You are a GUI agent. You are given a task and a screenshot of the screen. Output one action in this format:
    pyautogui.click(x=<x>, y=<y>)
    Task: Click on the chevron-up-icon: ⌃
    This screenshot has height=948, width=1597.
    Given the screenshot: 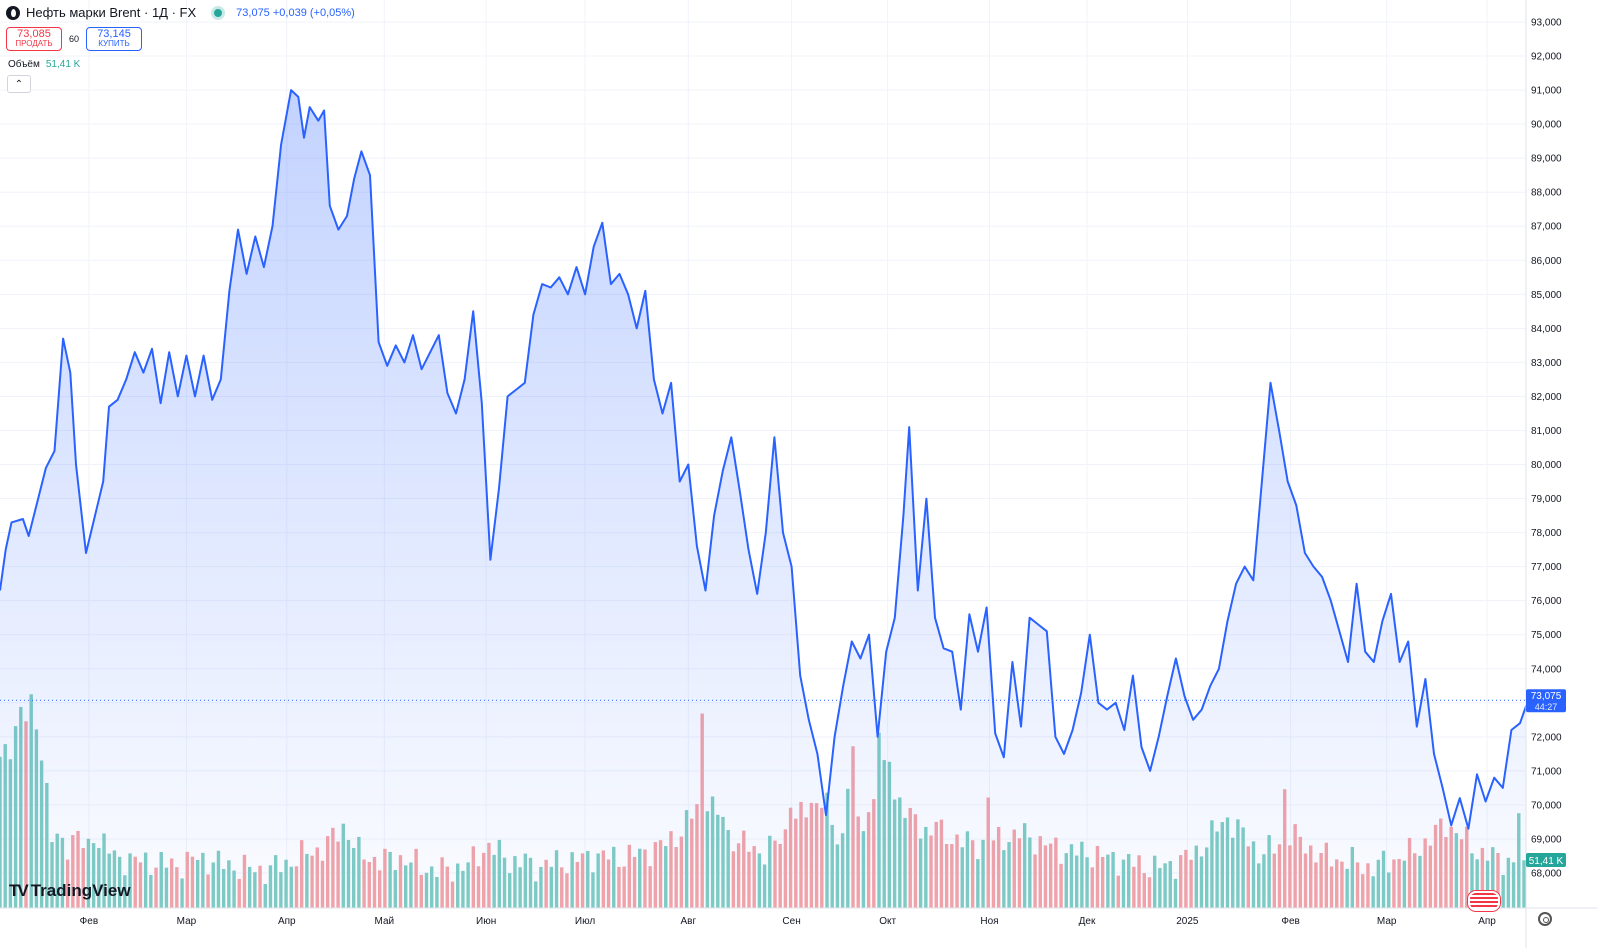 What is the action you would take?
    pyautogui.click(x=19, y=84)
    